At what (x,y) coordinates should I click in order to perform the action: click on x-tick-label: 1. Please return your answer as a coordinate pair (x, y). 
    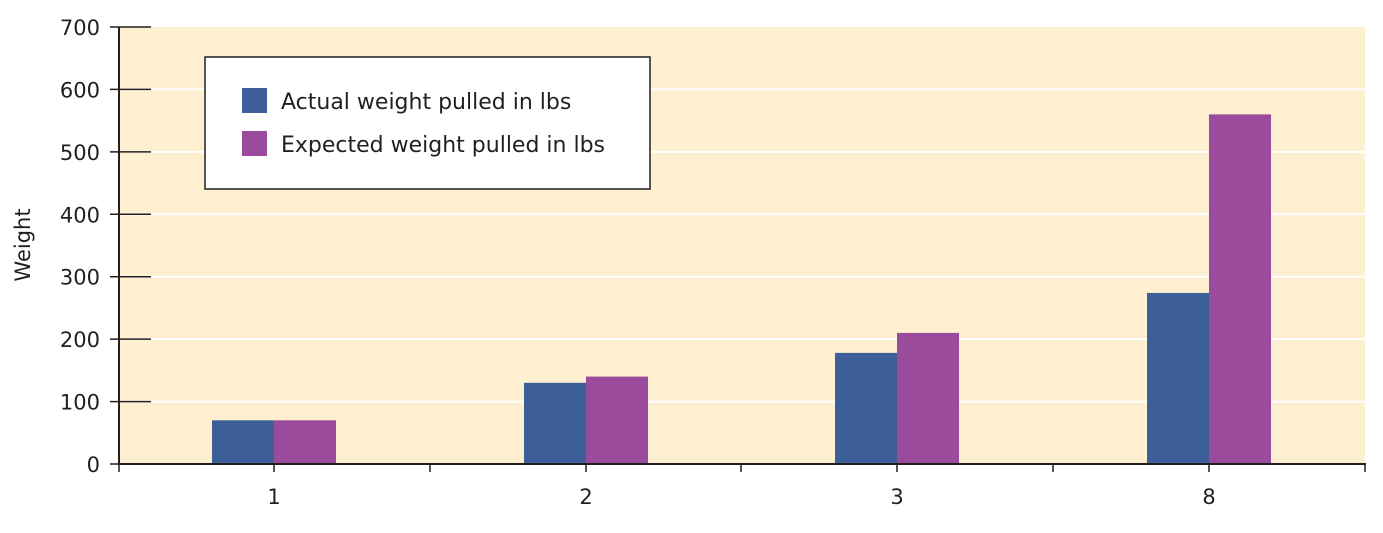
    Looking at the image, I should click on (273, 497).